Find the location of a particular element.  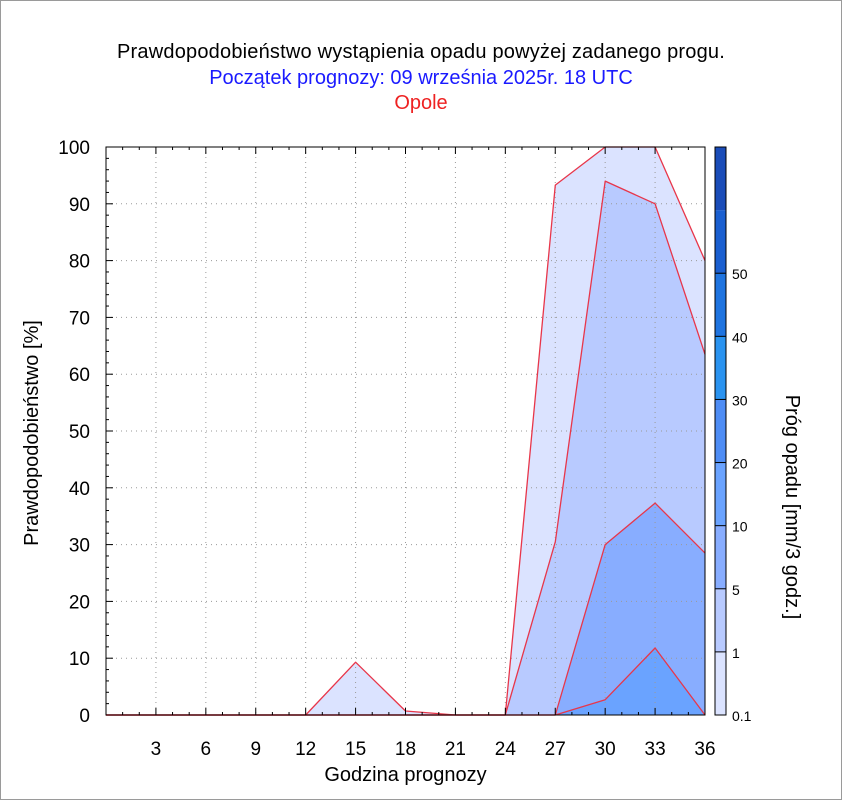

colorbar-tick-label-5: 5 is located at coordinates (736, 590).